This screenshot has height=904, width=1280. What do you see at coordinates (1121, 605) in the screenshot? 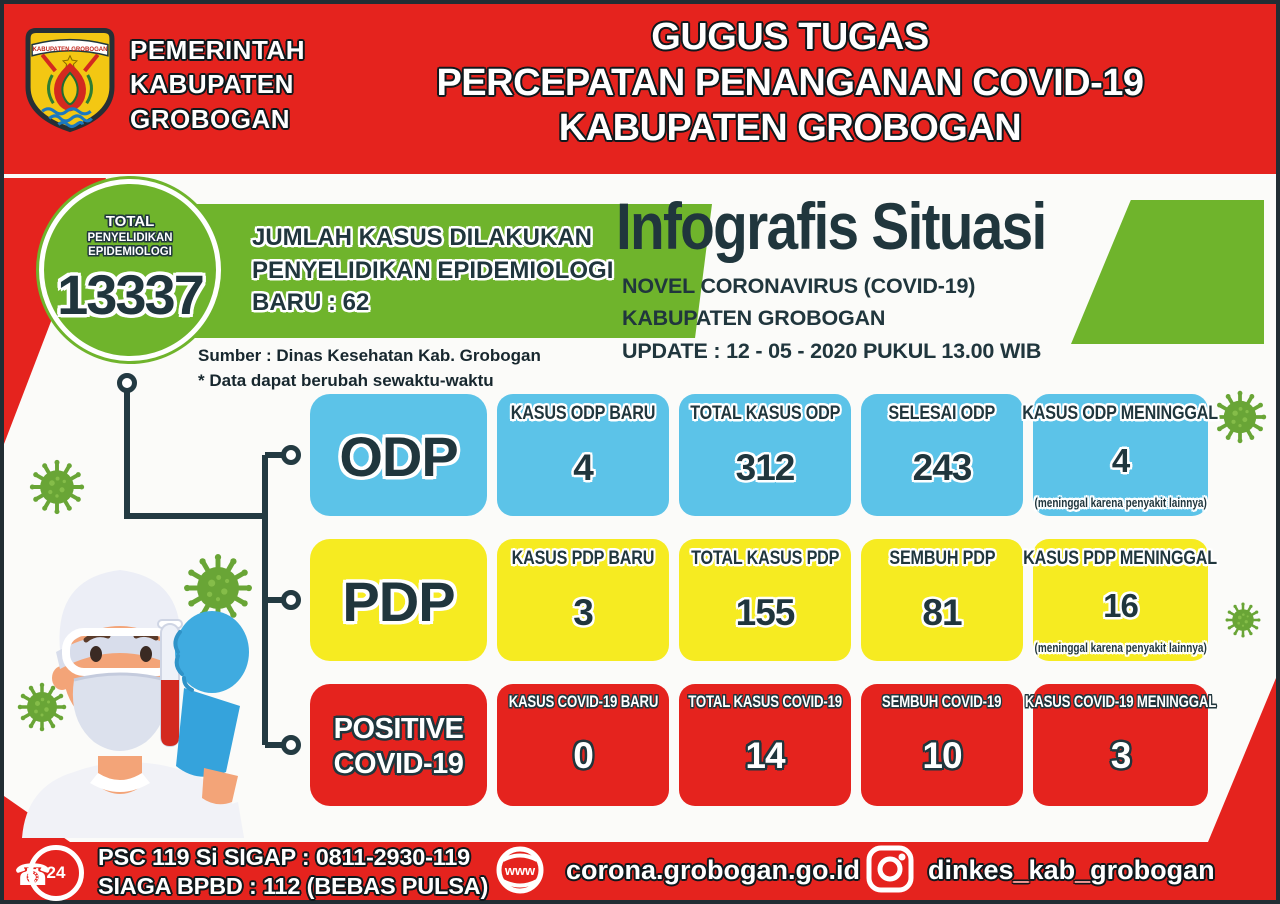
I see `stat-value: 16` at bounding box center [1121, 605].